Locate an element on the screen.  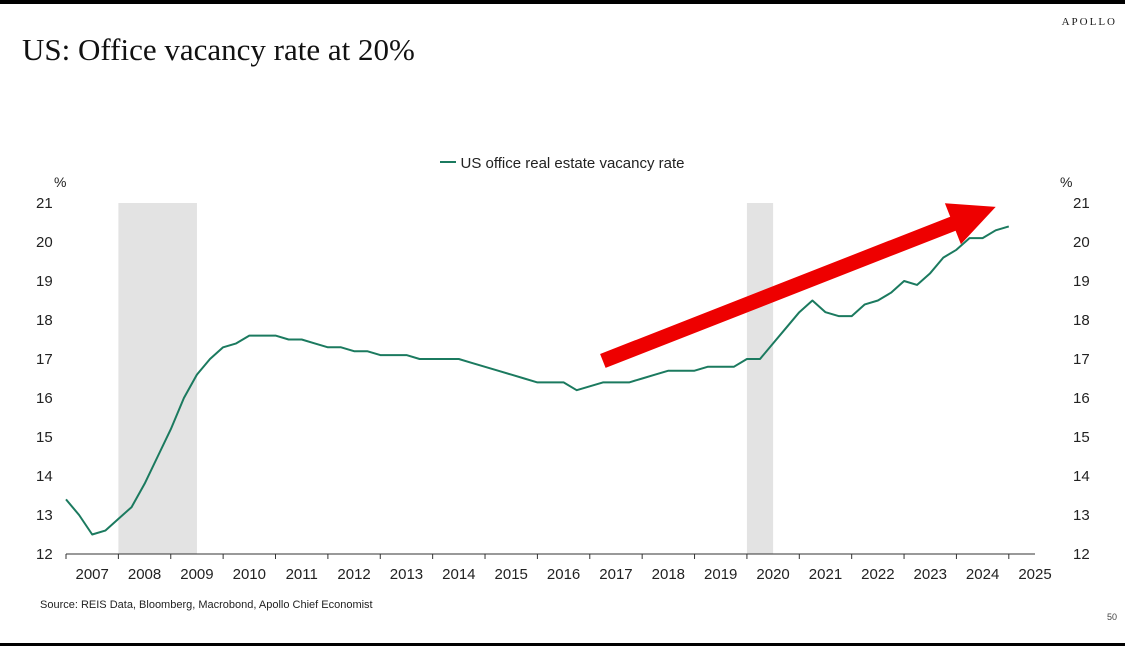
y-tick-label-right: 12 is located at coordinates (1081, 554).